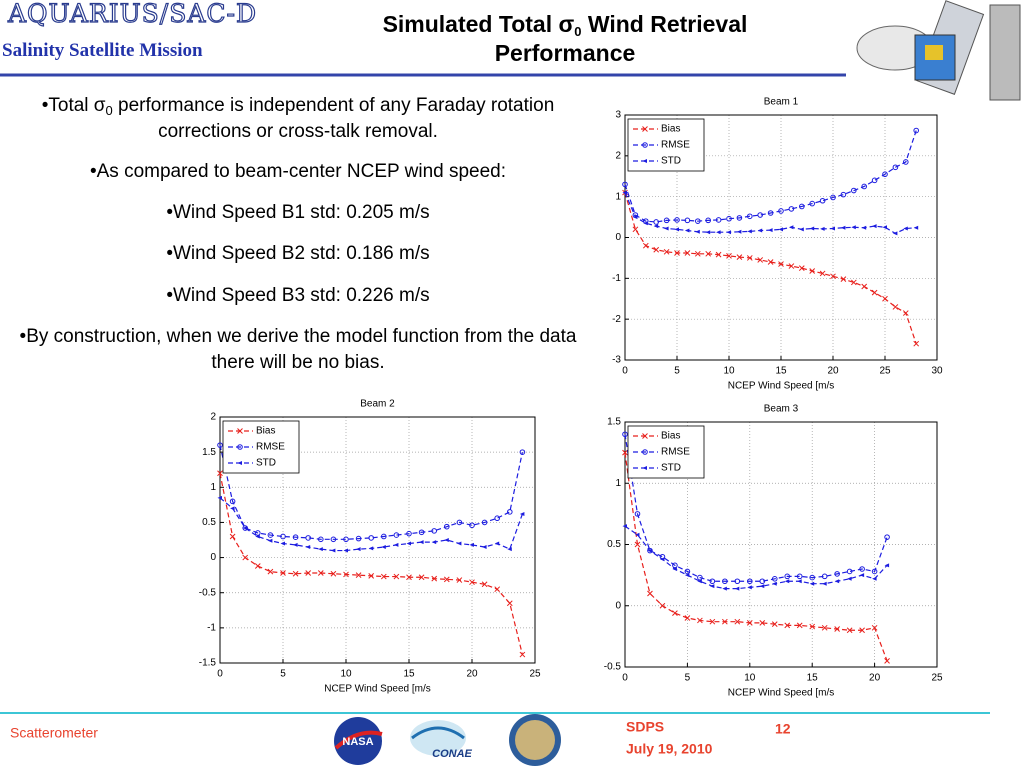  I want to click on plot-frame, so click(781, 237).